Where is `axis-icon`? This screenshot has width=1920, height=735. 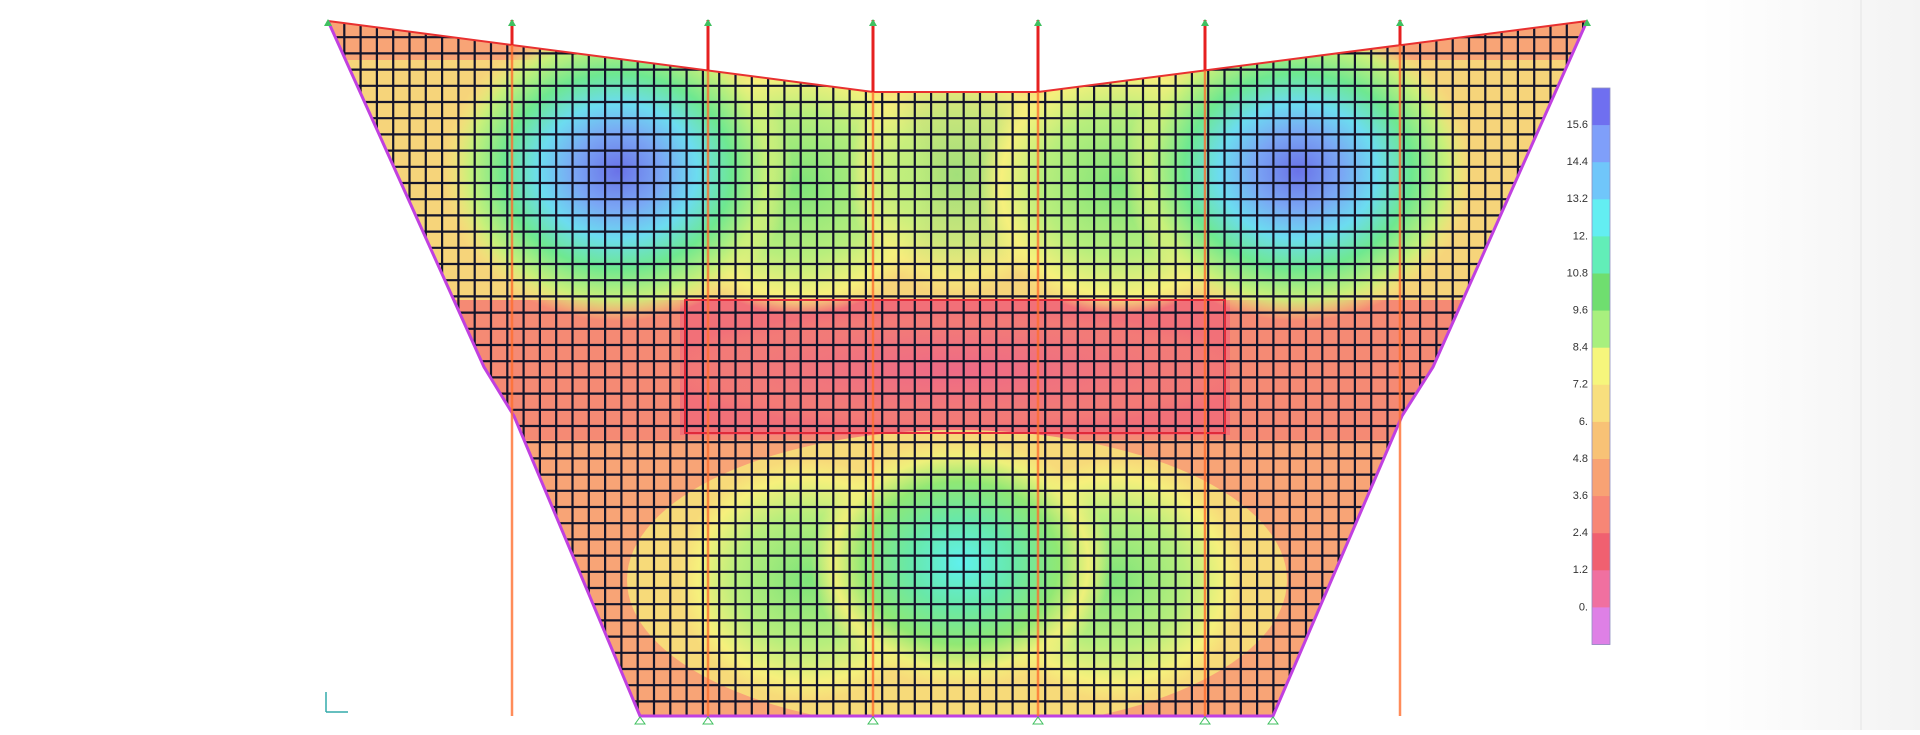
axis-icon is located at coordinates (336, 702).